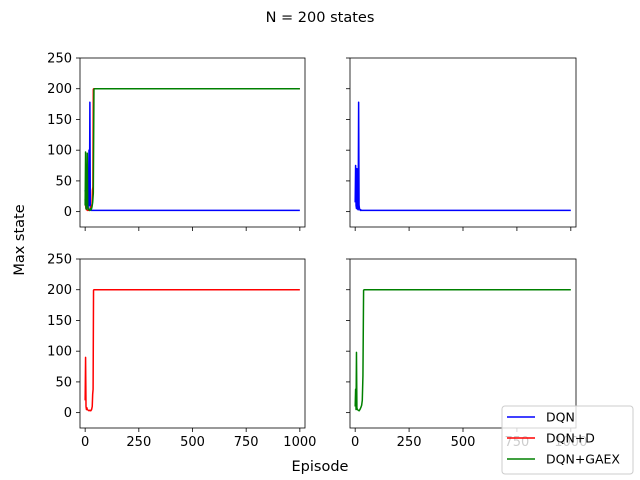 Image resolution: width=640 pixels, height=480 pixels. I want to click on legend: DQN DQN+D DQN+GAEX, so click(567, 440).